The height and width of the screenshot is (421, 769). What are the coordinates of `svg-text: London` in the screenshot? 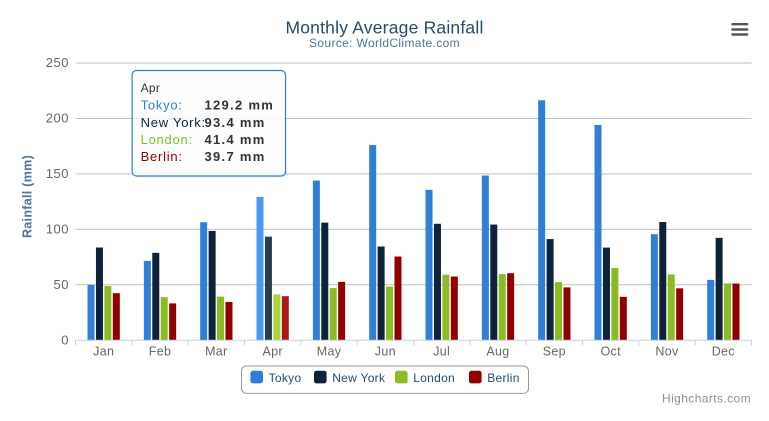 It's located at (434, 378).